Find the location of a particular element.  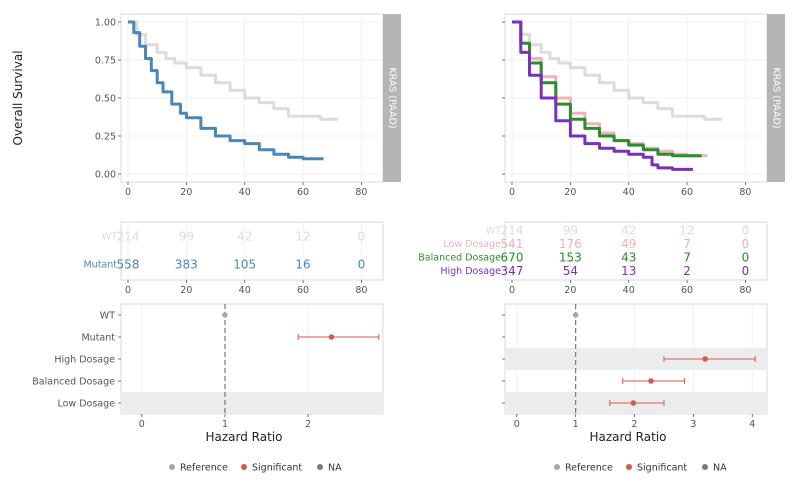

risk-row-mutant: Mutant 558 383 105 16 0 is located at coordinates (224, 265).